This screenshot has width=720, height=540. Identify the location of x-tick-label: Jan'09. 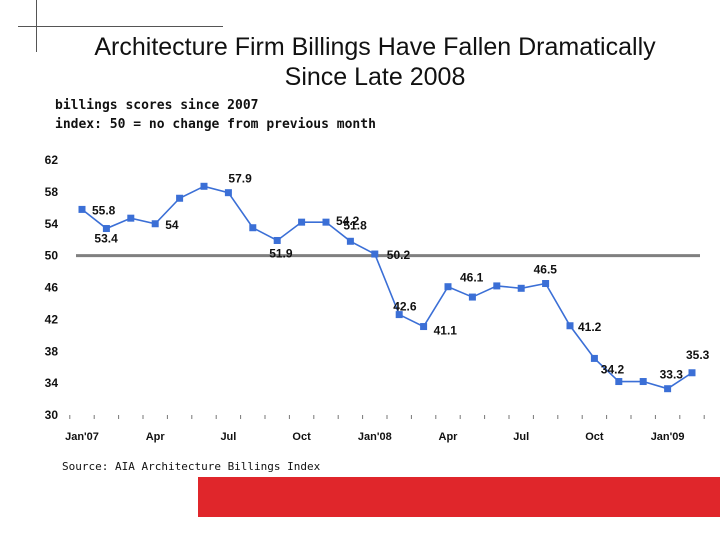
(668, 437).